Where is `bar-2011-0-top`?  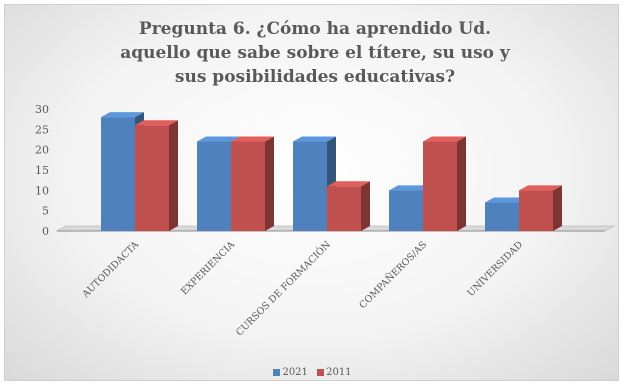
bar-2011-0-top is located at coordinates (156, 123).